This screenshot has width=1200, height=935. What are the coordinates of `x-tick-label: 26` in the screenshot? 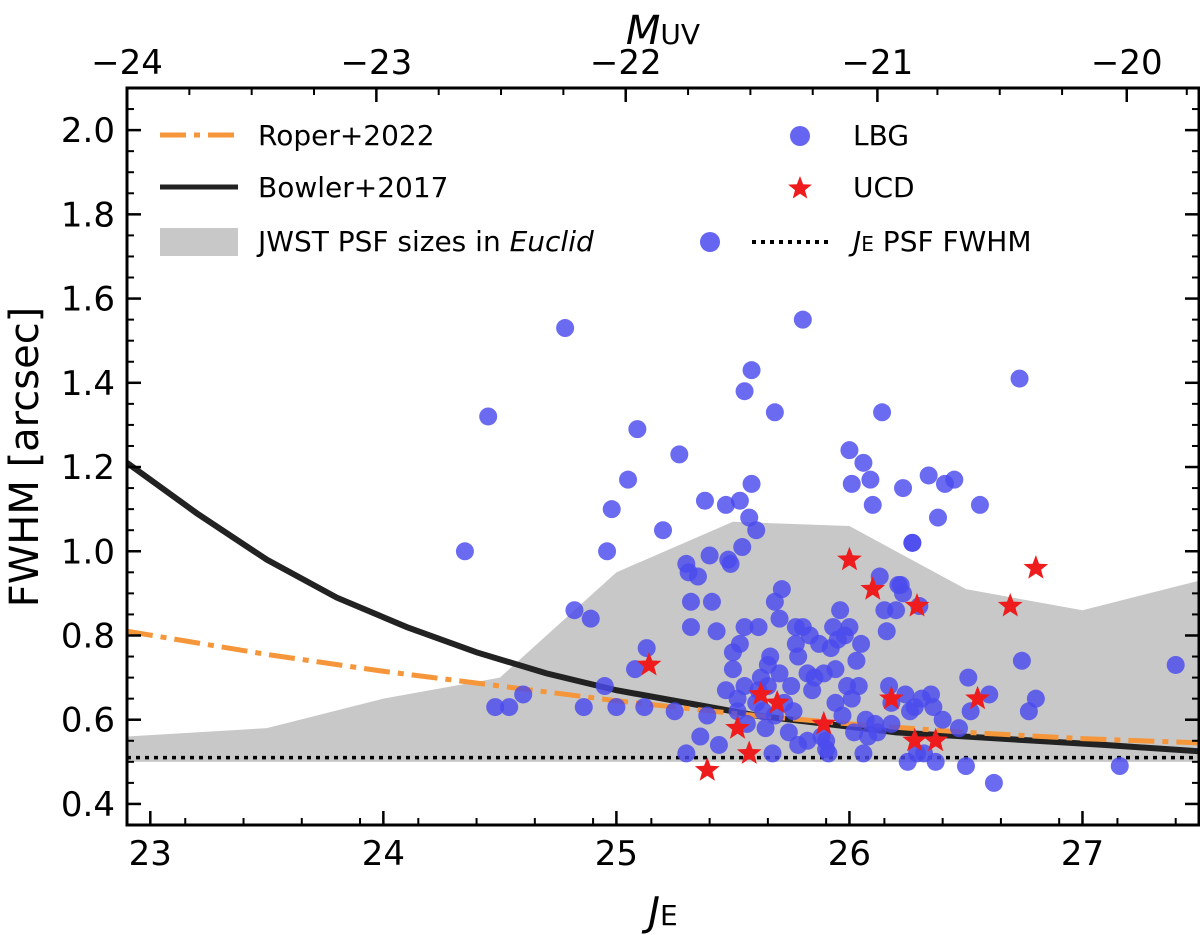 It's located at (849, 854).